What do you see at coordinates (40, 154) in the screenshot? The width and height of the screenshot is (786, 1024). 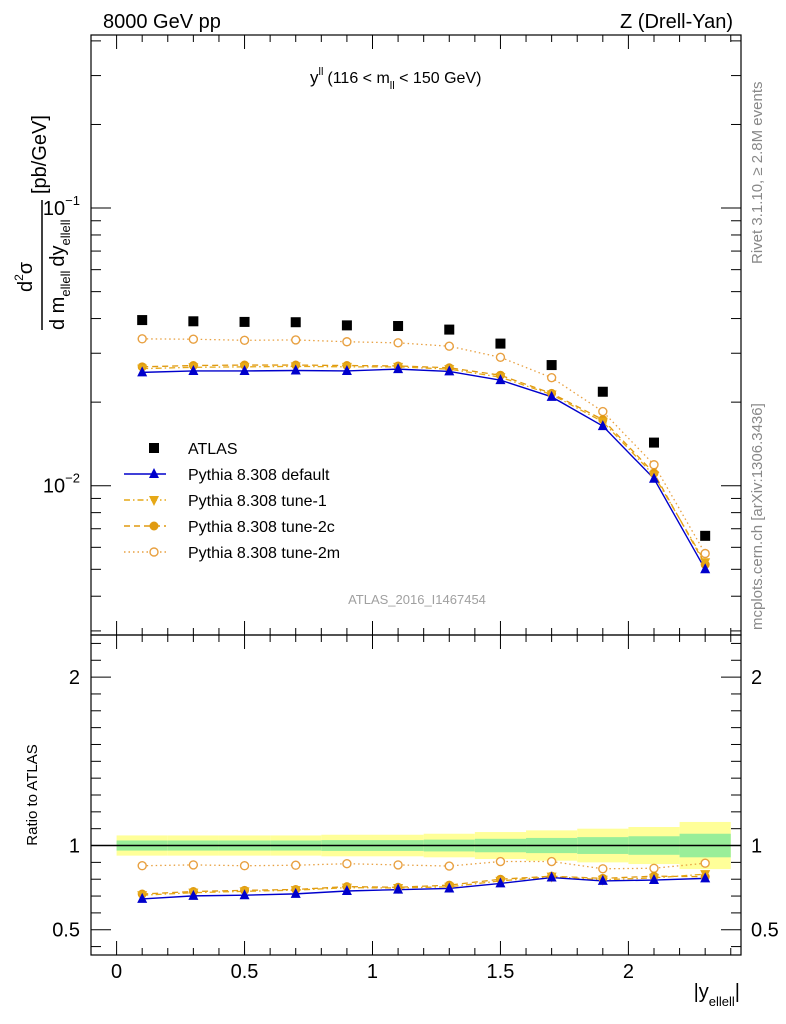 I see `y-label-unit: [pb/GeV]` at bounding box center [40, 154].